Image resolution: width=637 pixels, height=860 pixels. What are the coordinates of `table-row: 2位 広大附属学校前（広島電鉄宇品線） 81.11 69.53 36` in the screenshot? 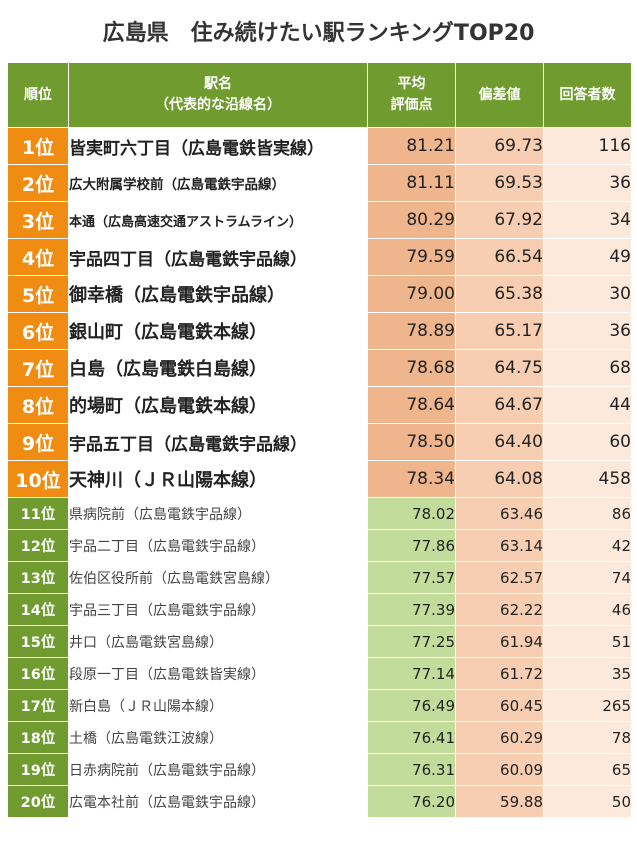 It's located at (319, 183).